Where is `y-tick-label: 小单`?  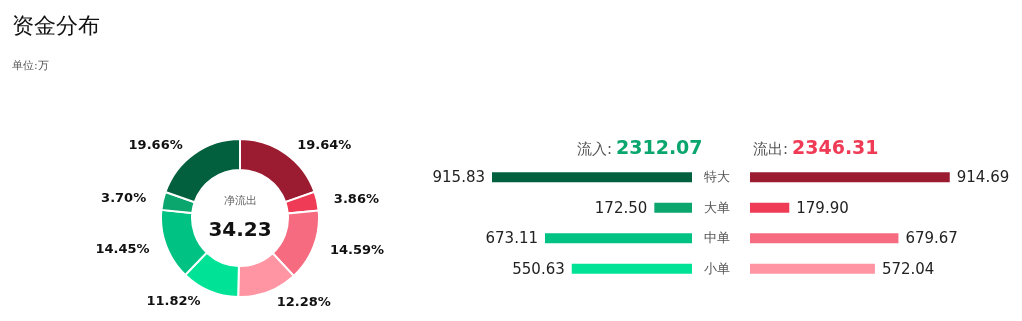
y-tick-label: 小单 is located at coordinates (717, 268).